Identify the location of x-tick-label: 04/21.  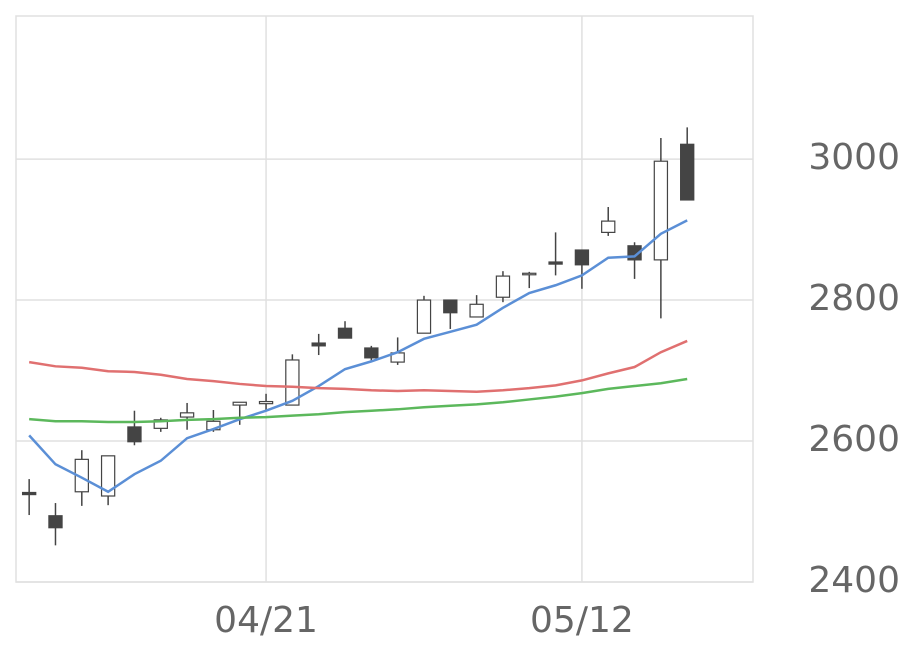
(266, 620).